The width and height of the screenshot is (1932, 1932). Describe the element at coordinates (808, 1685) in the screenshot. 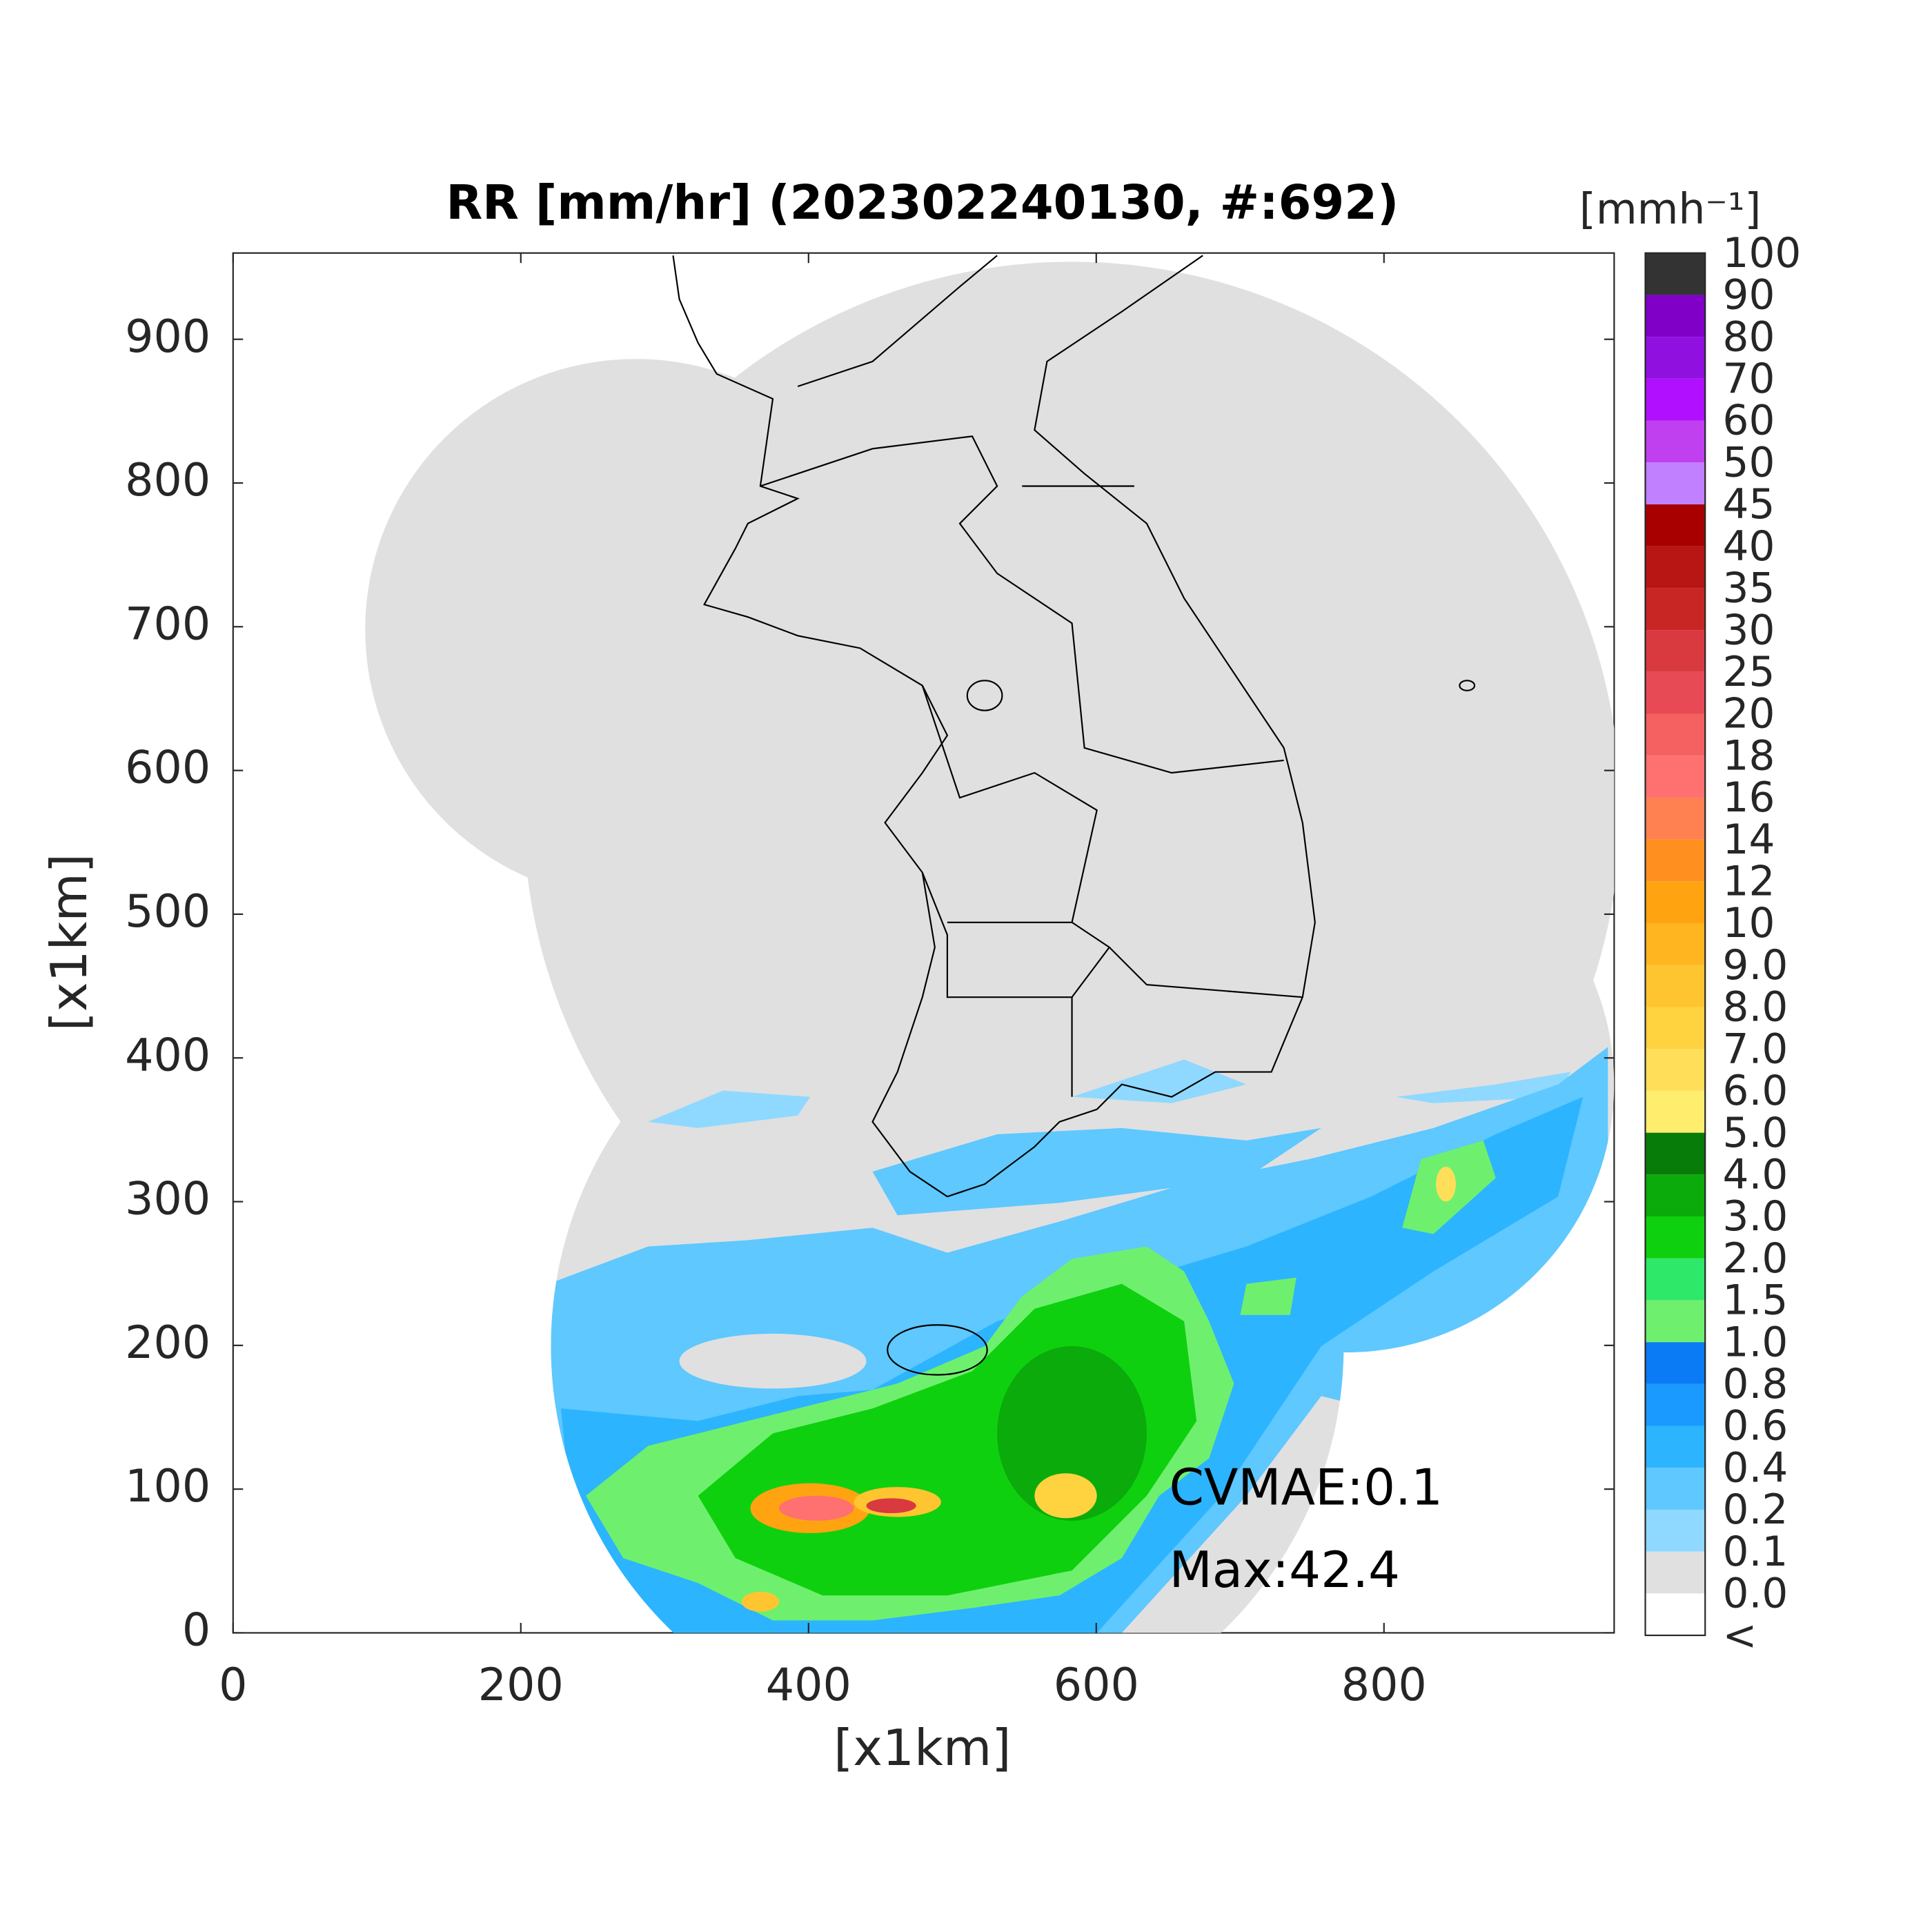

I see `x-tick-label: 400` at that location.